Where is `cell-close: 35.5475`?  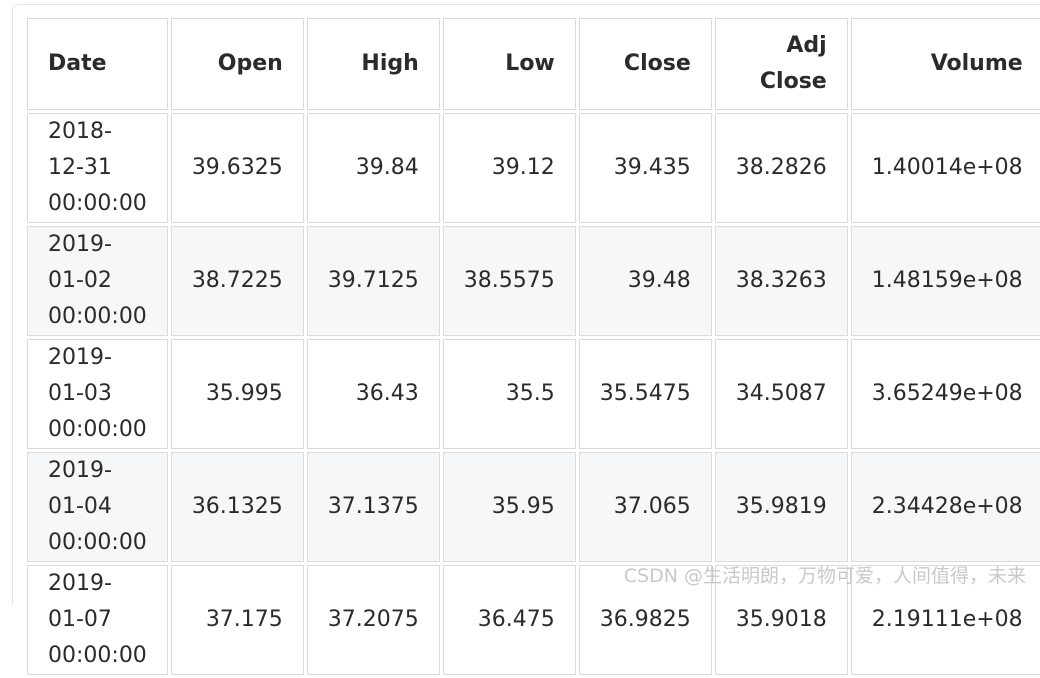 cell-close: 35.5475 is located at coordinates (645, 394).